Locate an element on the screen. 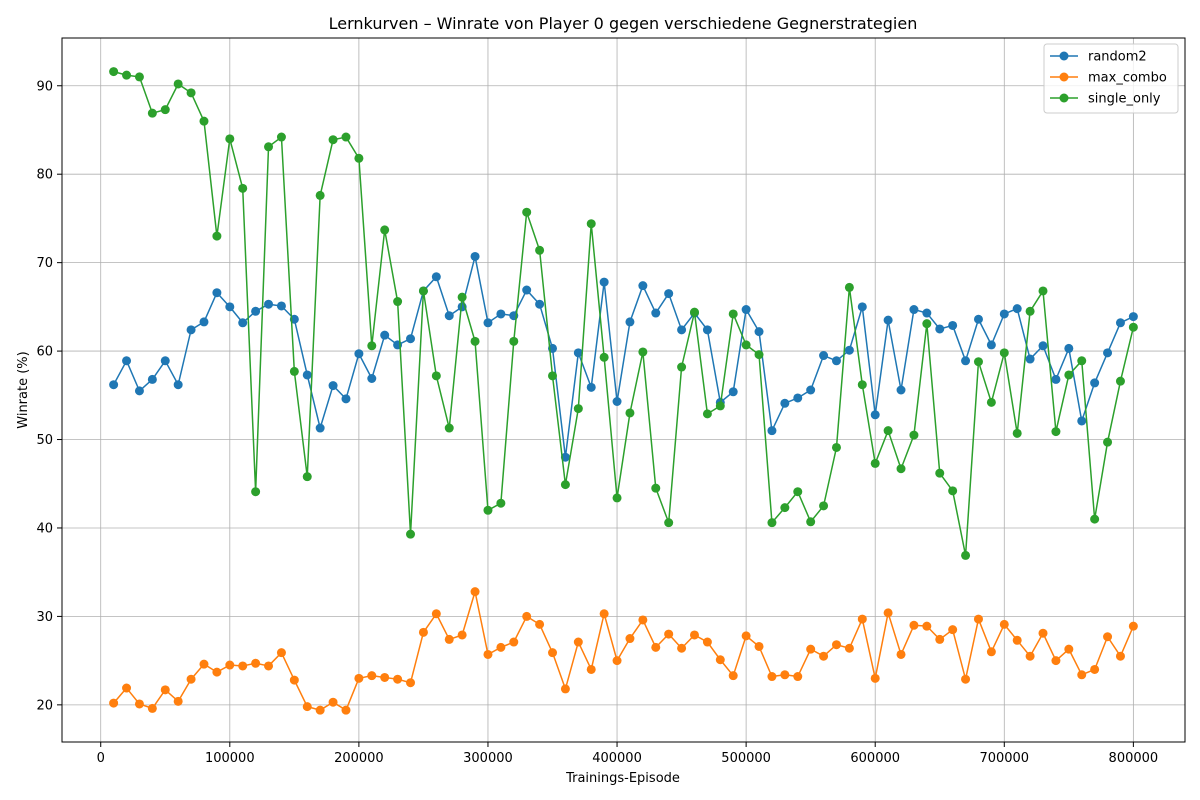 Image resolution: width=1200 pixels, height=800 pixels. legend-entry: single_only is located at coordinates (1105, 99).